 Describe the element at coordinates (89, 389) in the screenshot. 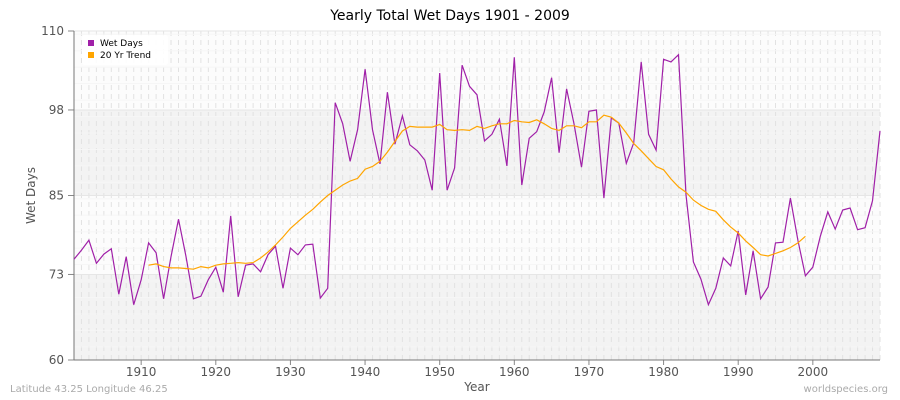

I see `footer-coordinates: Latitude 43.25 Longitude 46.25` at that location.